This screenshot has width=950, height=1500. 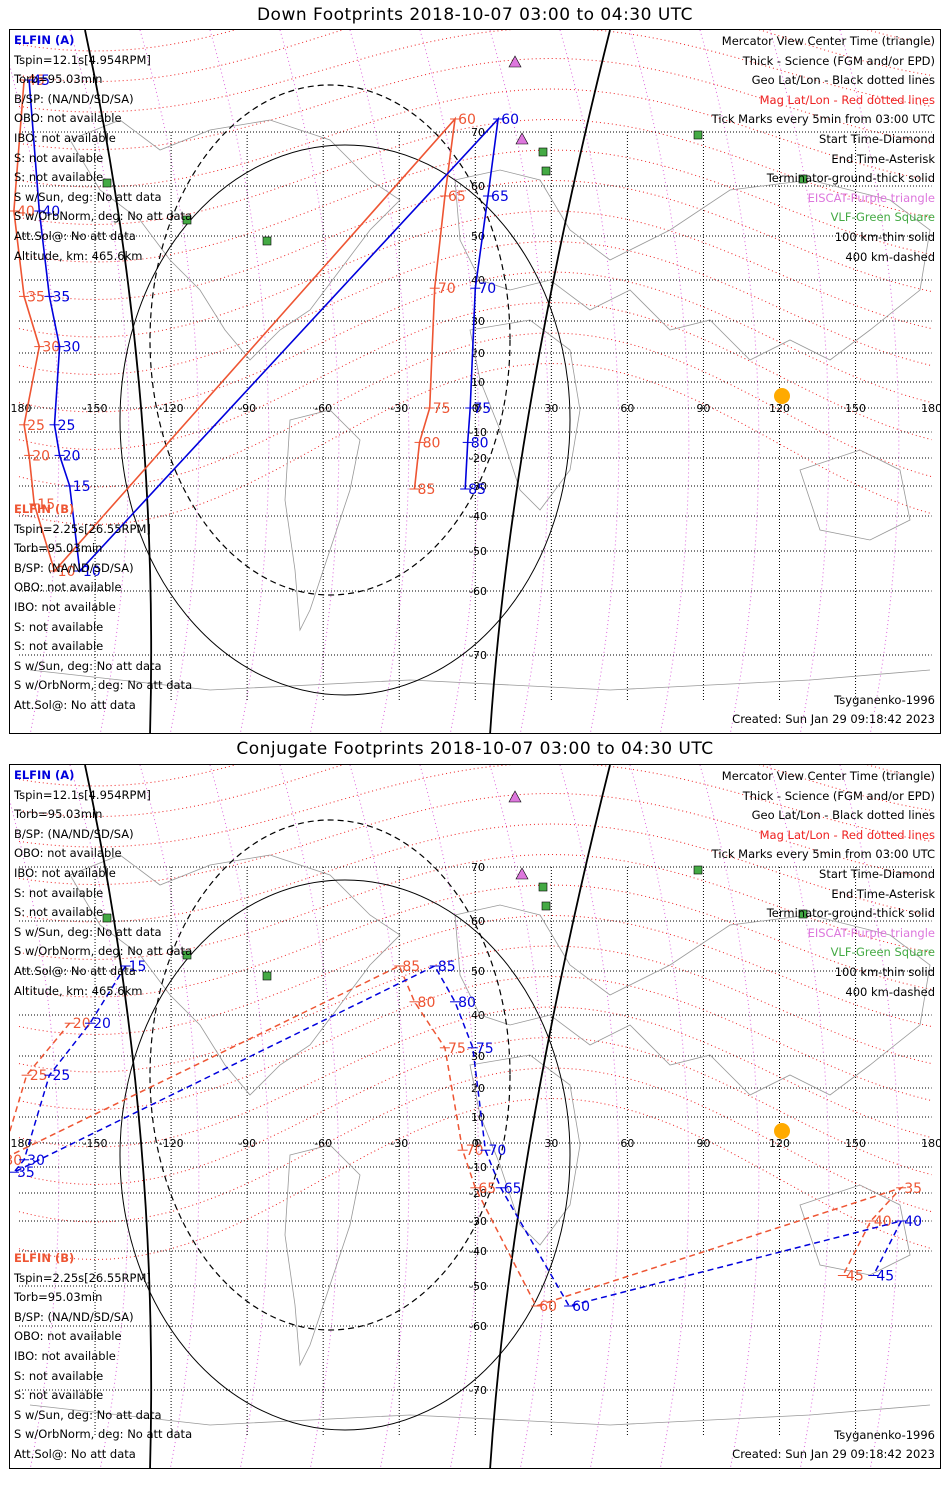 I want to click on created-label: Created: Sun Jan 29 09:18:42 2023, so click(x=833, y=719).